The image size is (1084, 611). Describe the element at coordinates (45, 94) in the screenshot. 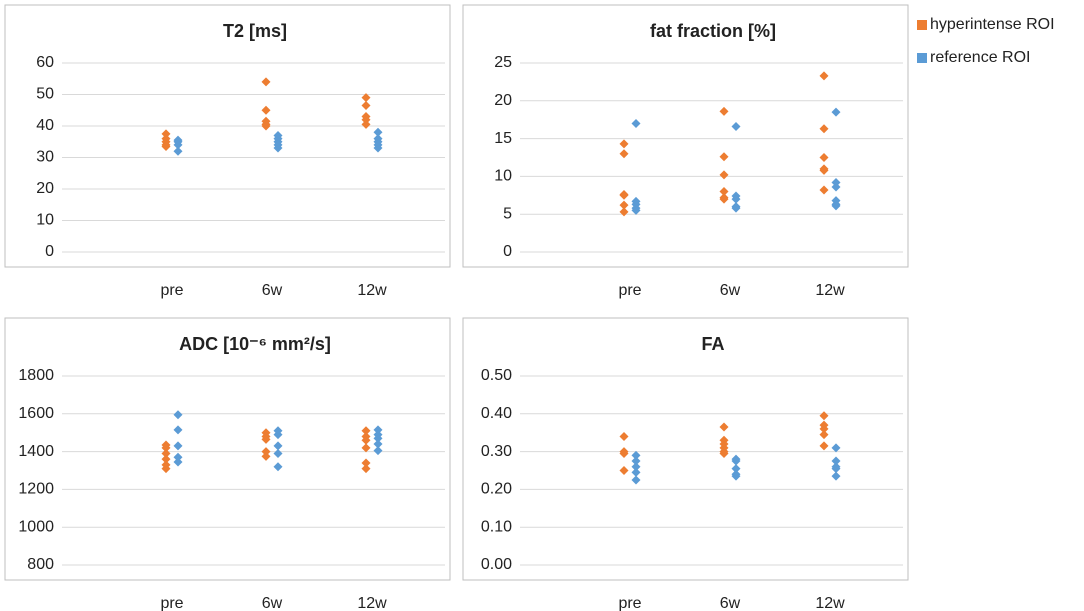

I see `y-tick-label: 50` at that location.